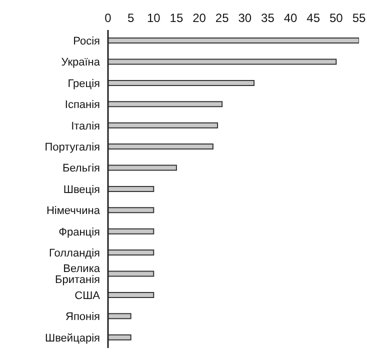  What do you see at coordinates (130, 18) in the screenshot?
I see `x-tick-label: 5` at bounding box center [130, 18].